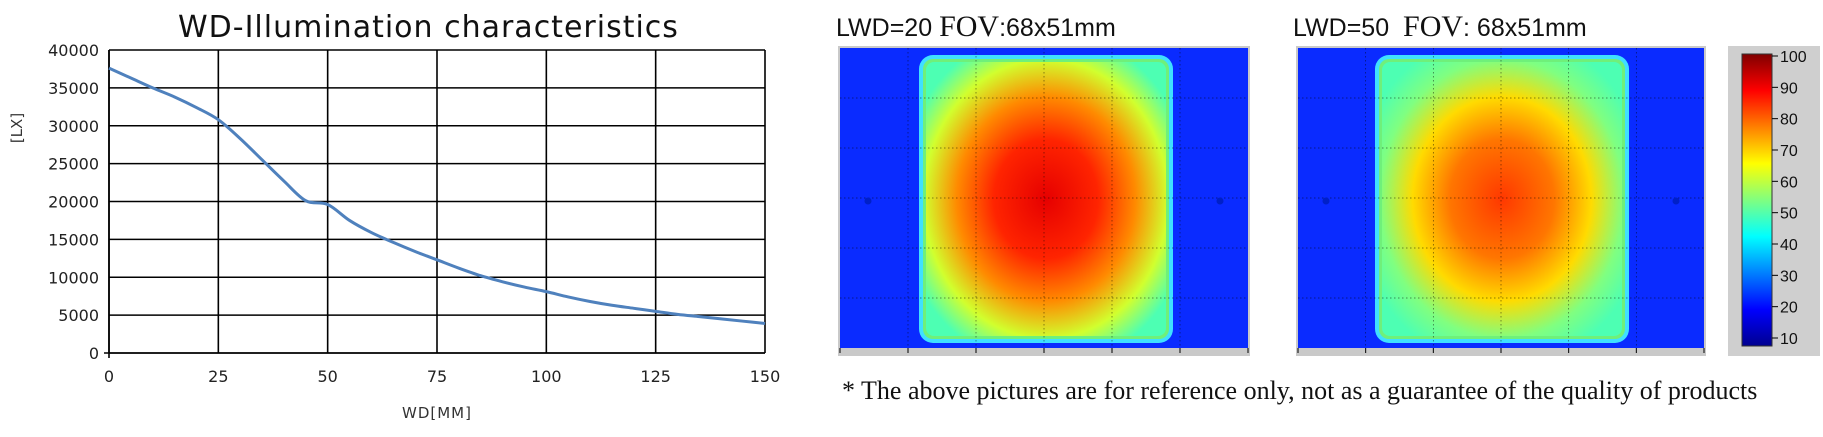  What do you see at coordinates (1757, 200) in the screenshot?
I see `colorbar-ramp` at bounding box center [1757, 200].